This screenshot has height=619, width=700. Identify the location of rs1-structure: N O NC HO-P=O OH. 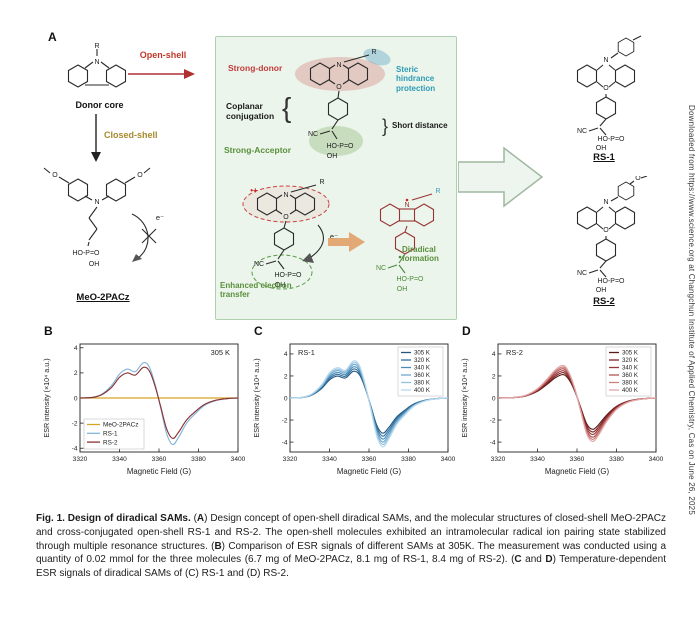
(609, 93).